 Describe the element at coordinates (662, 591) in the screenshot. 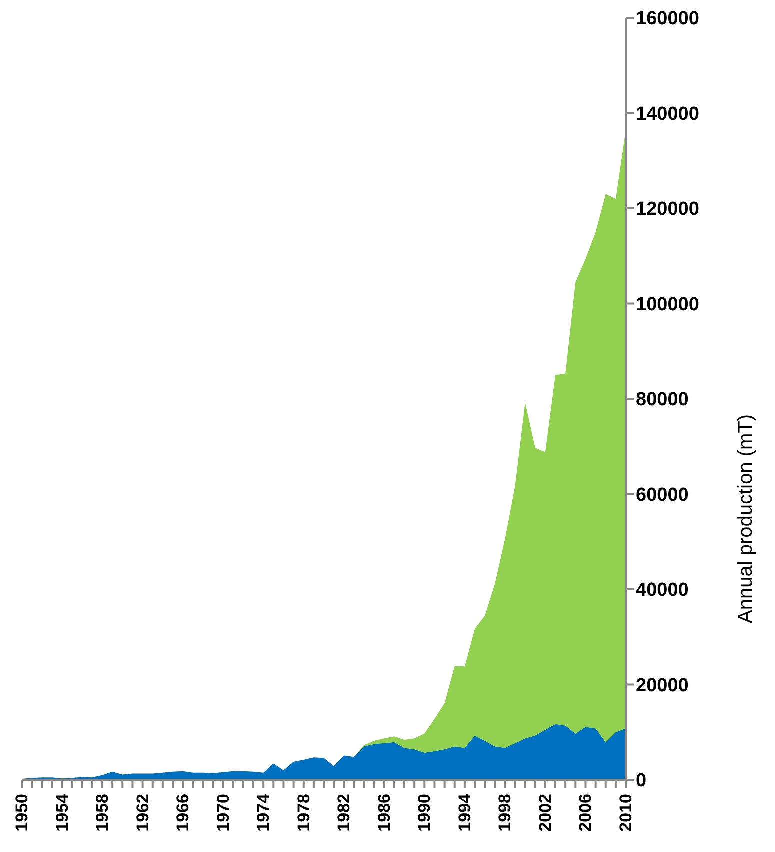

I see `y-tick-label: 40000` at that location.